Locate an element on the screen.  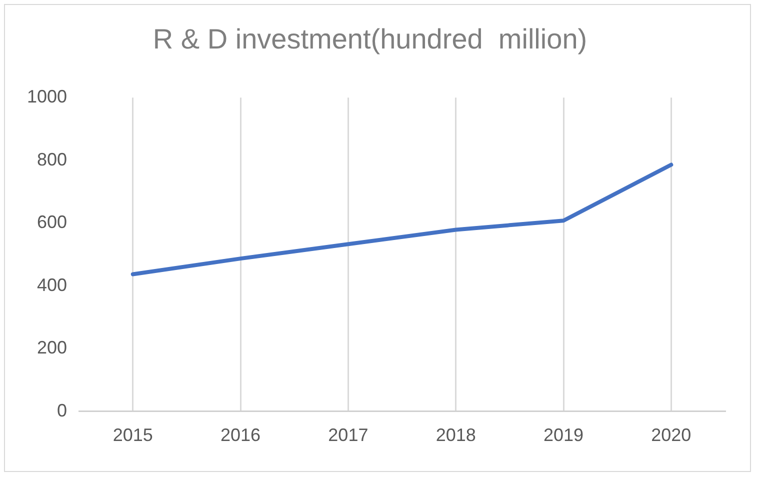
x-tick-label: 2015 is located at coordinates (132, 435).